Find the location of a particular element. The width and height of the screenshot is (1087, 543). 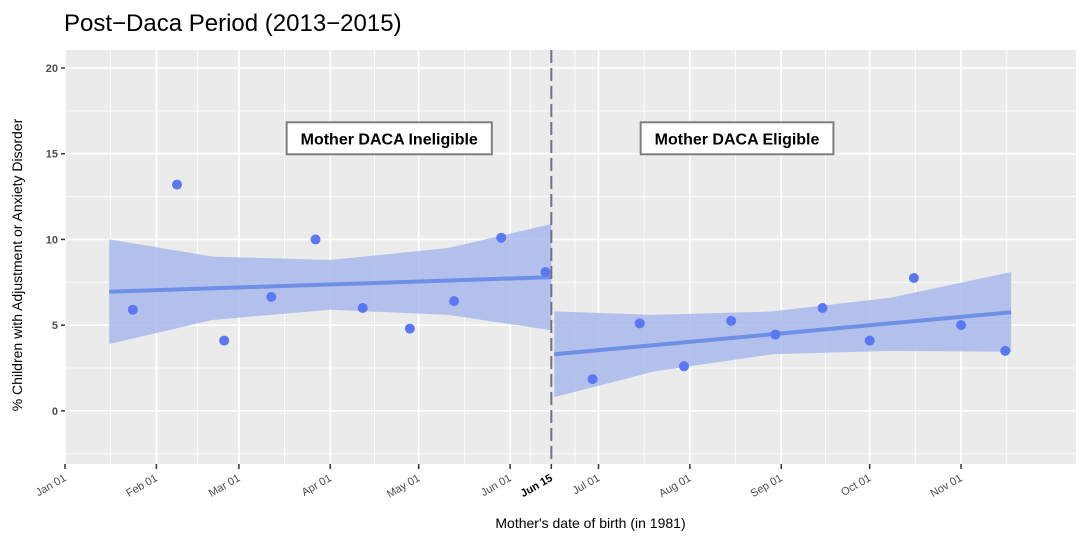

x-tick-label: Jan 01 is located at coordinates (51, 485).